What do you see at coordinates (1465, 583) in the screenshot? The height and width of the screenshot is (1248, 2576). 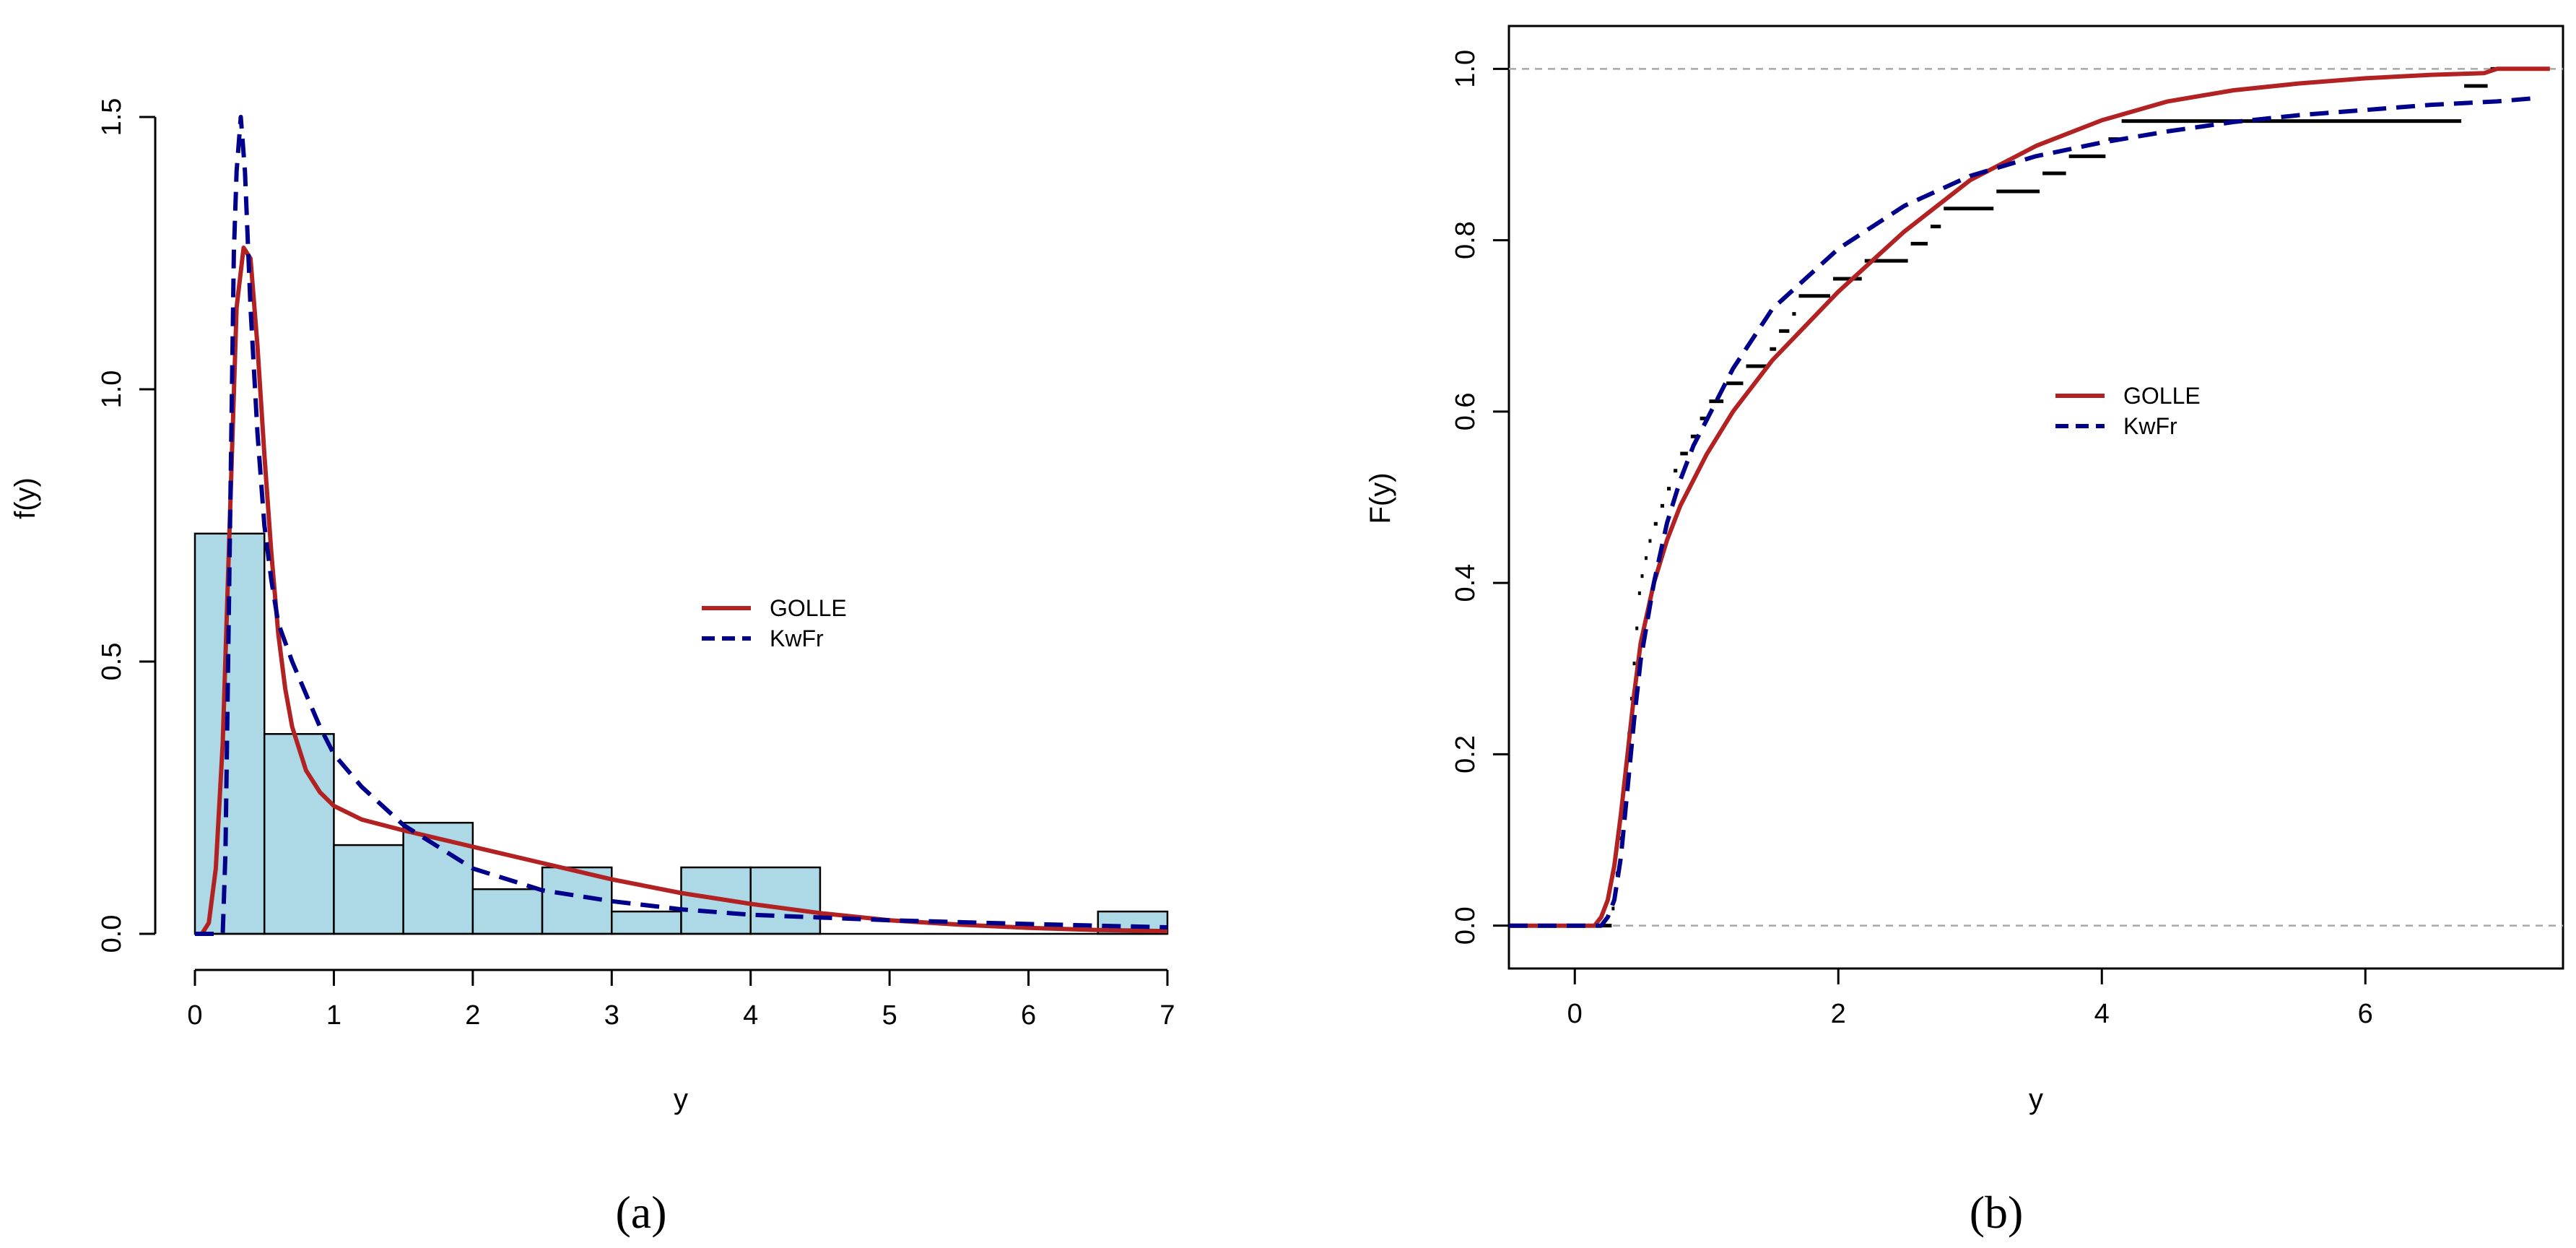 I see `y-tick-label: 0.4` at bounding box center [1465, 583].